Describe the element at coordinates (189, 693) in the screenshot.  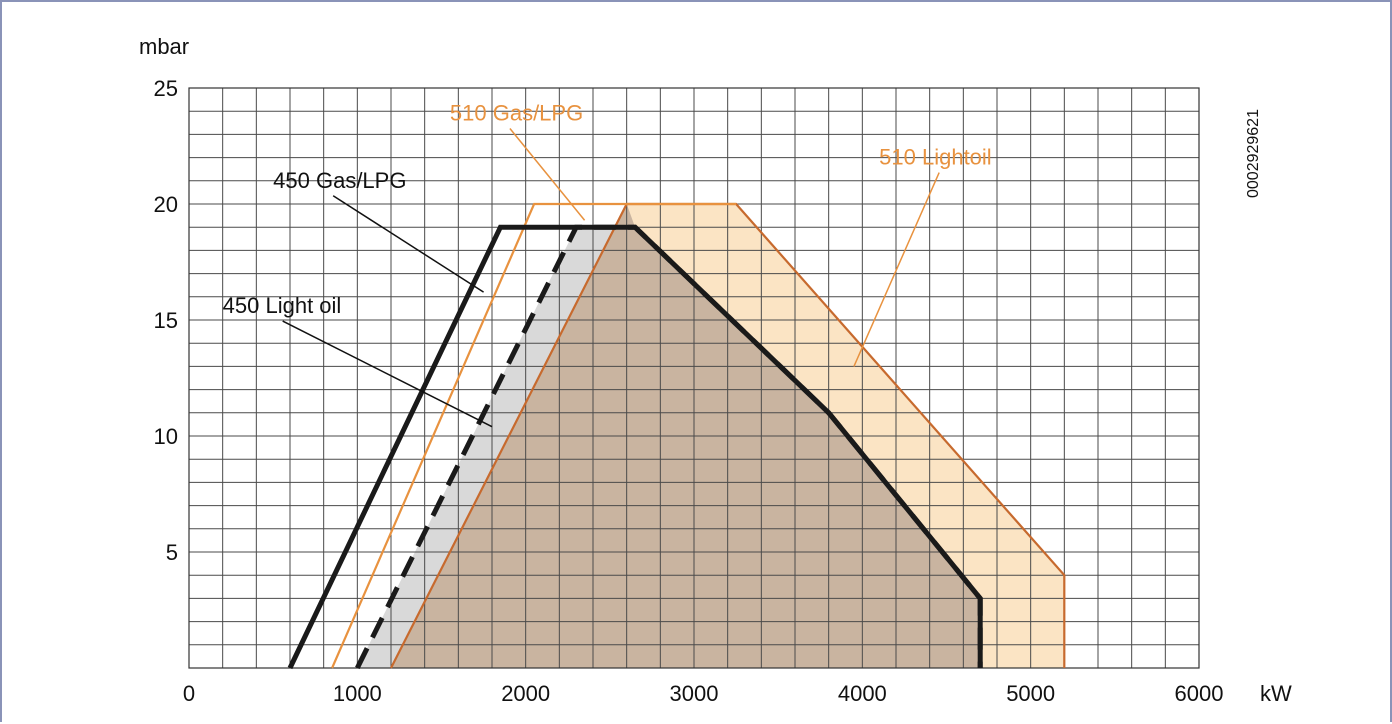
I see `x-tick-label: 0` at that location.